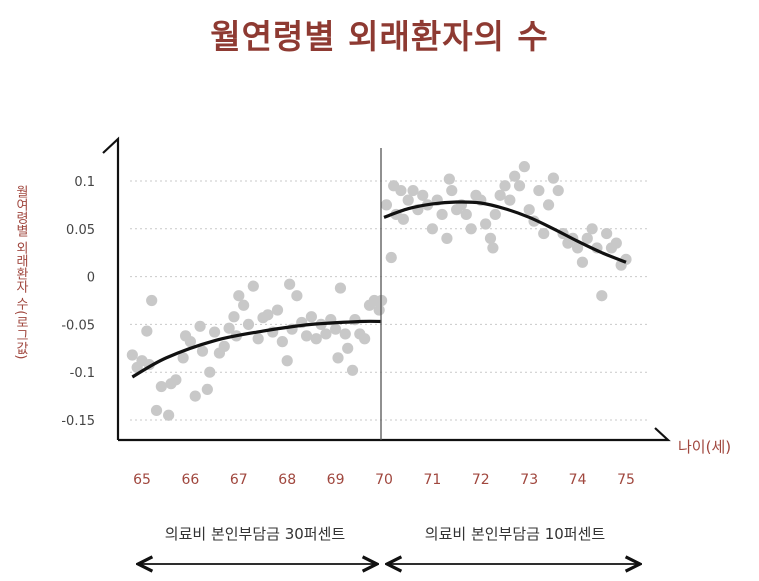  I want to click on period-label-10: 의료비 본인부담금 10퍼센트, so click(515, 534).